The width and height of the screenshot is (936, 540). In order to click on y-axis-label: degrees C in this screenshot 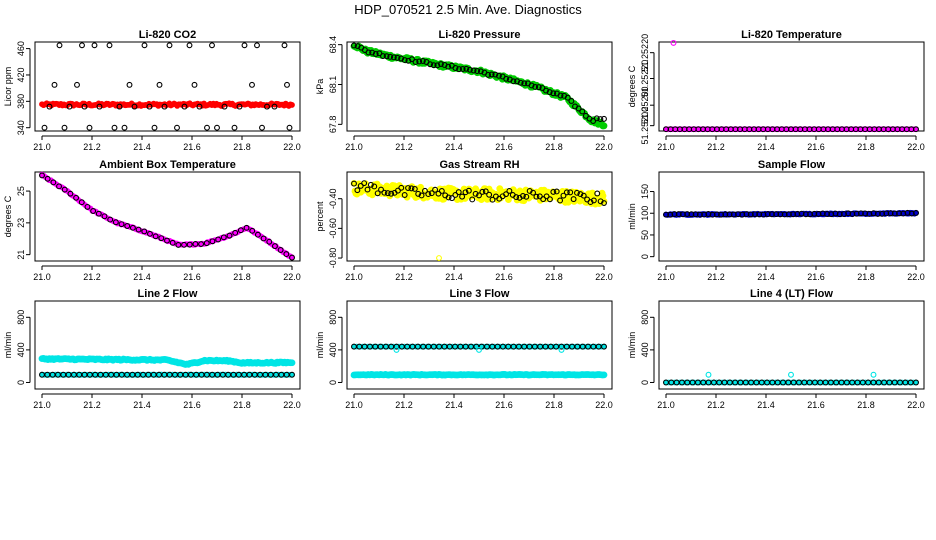, I will do `click(8, 216)`.